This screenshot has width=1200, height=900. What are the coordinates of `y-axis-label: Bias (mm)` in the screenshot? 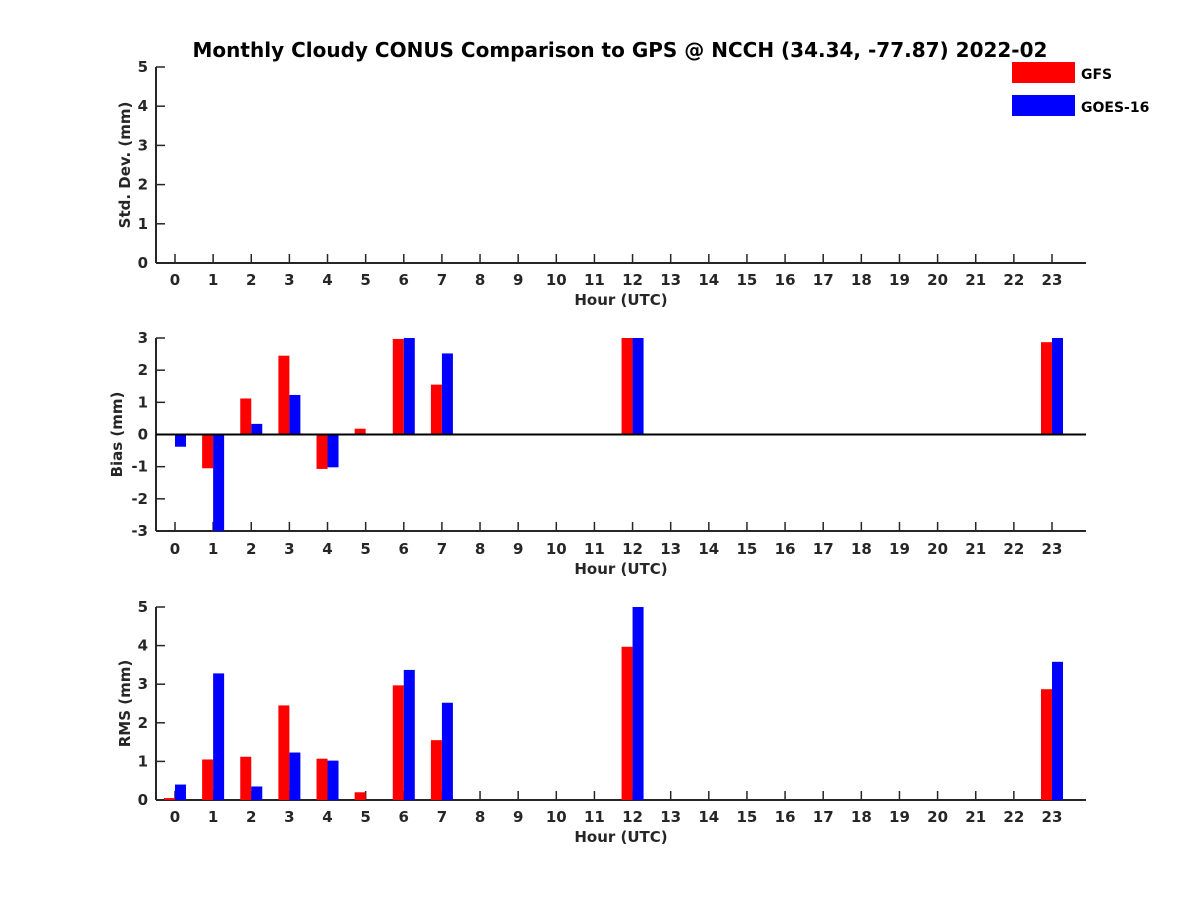 It's located at (117, 435).